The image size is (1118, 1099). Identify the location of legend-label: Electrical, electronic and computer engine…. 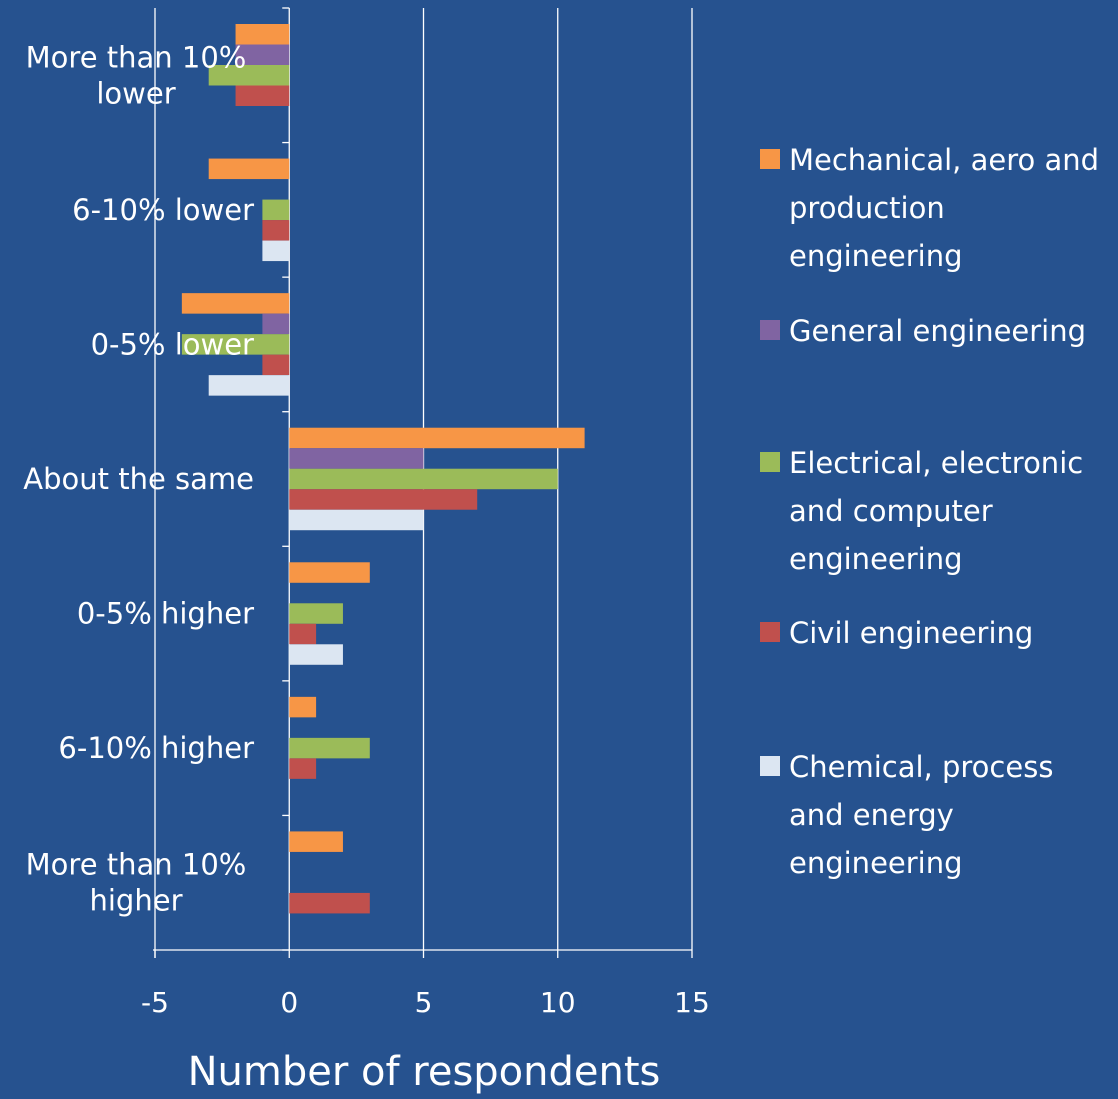
(936, 511).